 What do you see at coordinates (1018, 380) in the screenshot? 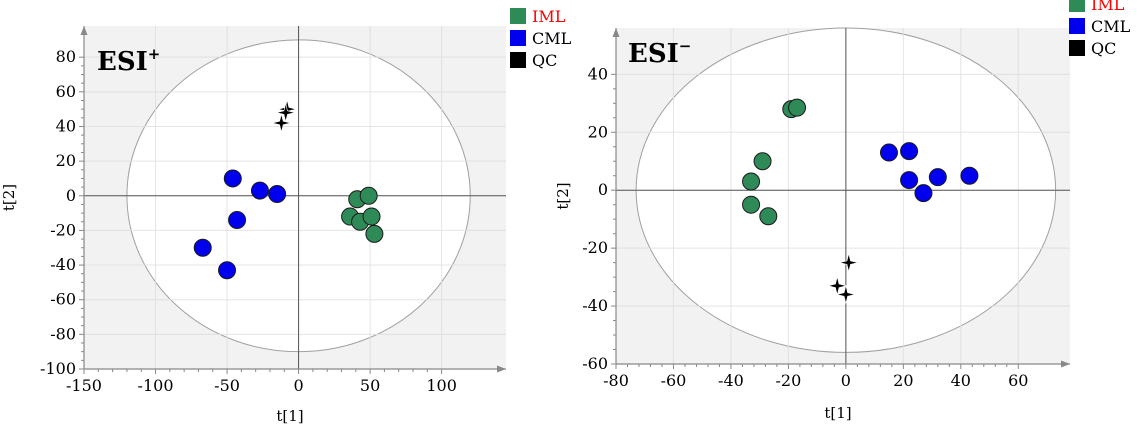
I see `x-tick-label: 60` at bounding box center [1018, 380].